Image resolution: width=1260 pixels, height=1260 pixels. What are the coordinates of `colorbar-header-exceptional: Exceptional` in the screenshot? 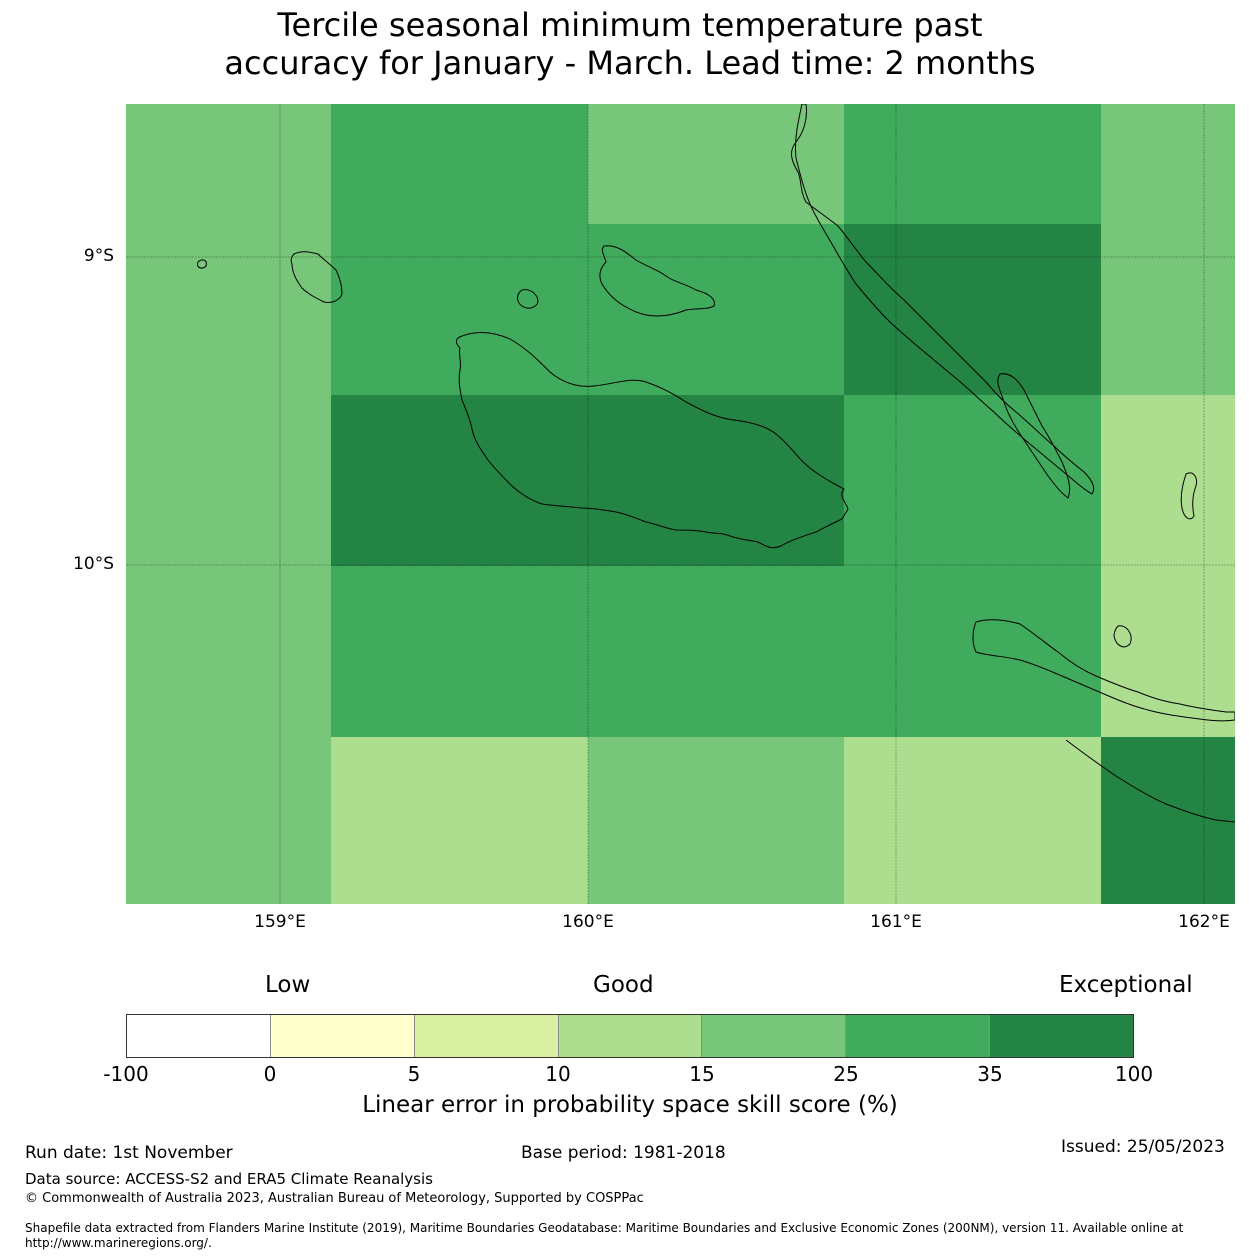 It's located at (1126, 985).